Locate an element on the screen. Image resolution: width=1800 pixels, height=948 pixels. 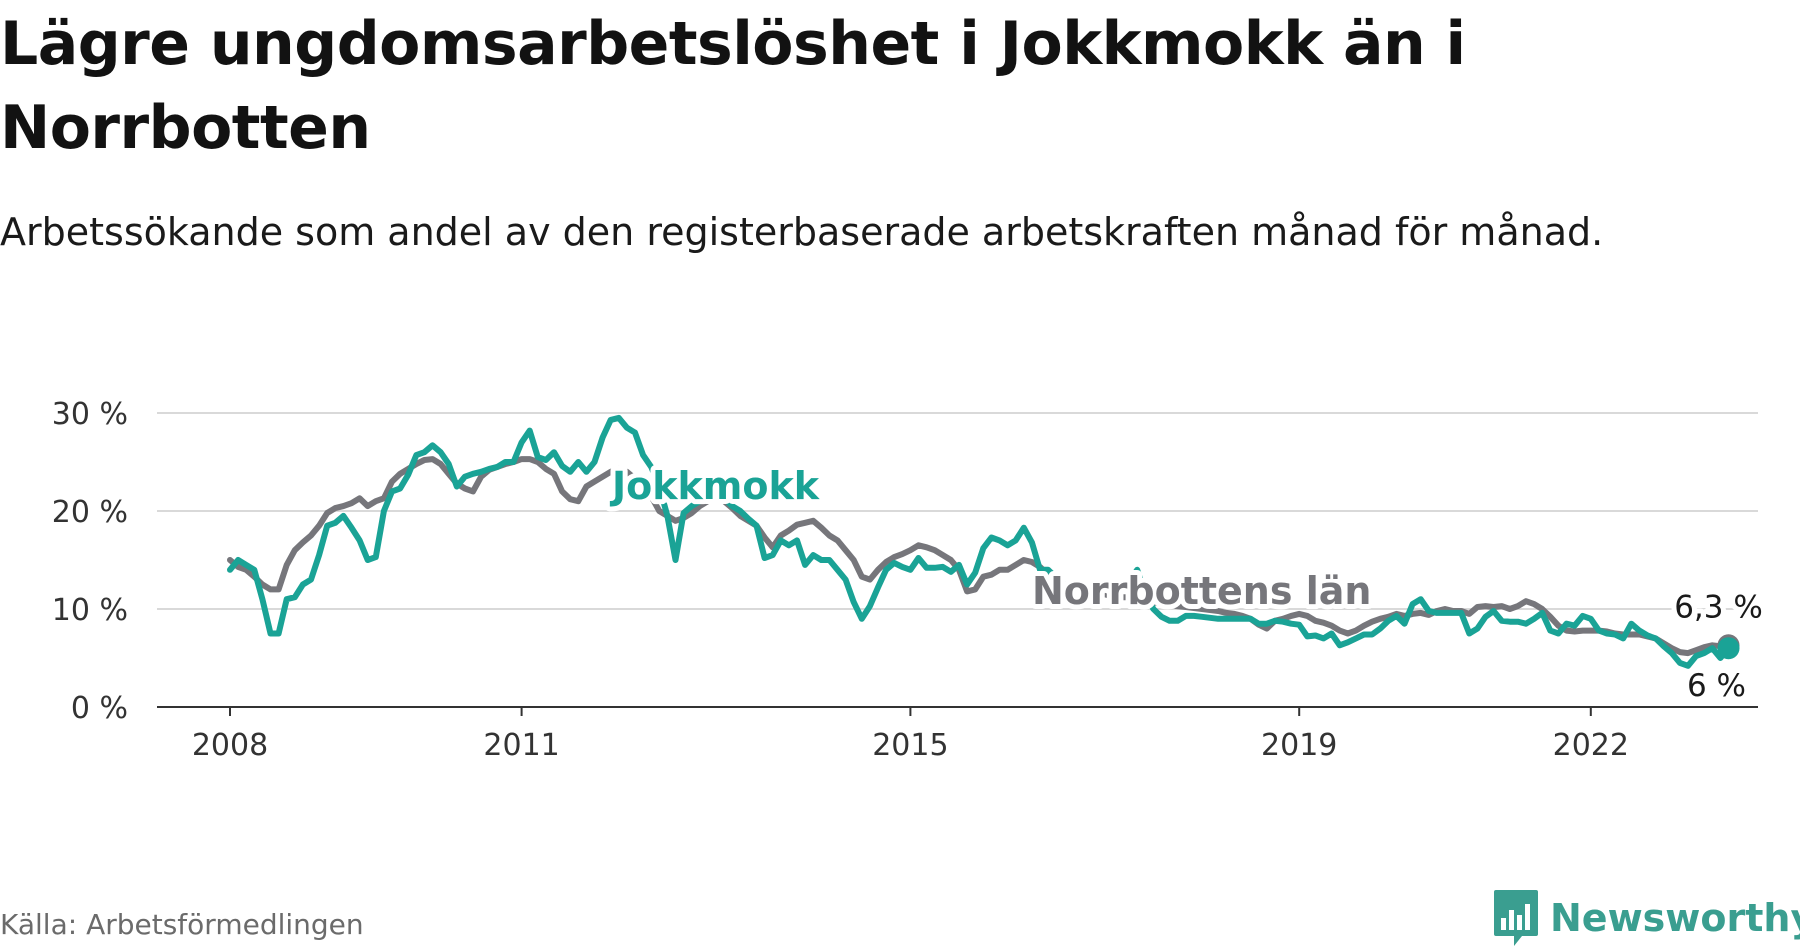
end-value-label-norrbotten: 6,3 % is located at coordinates (1718, 607).